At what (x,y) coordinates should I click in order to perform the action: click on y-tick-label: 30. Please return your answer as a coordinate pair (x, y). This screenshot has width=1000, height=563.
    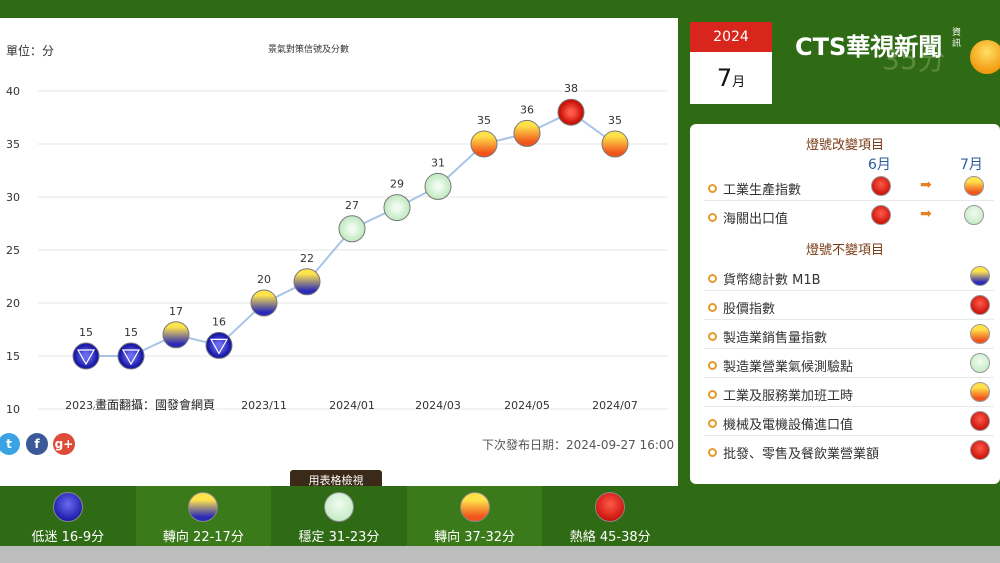
    Looking at the image, I should click on (13, 197).